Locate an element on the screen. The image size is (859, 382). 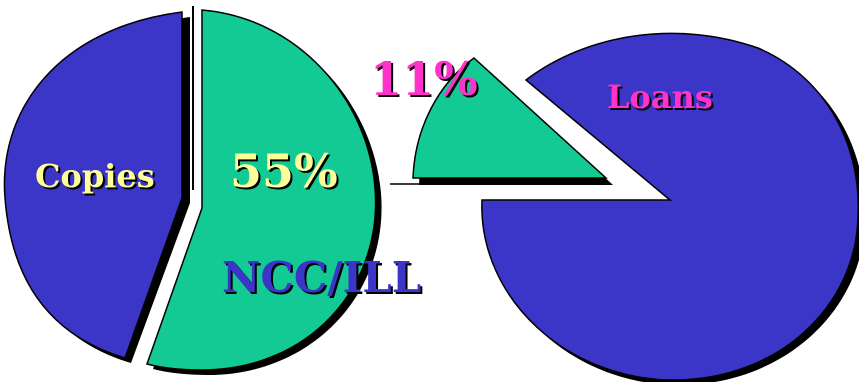
label-copies: Copies is located at coordinates (95, 176).